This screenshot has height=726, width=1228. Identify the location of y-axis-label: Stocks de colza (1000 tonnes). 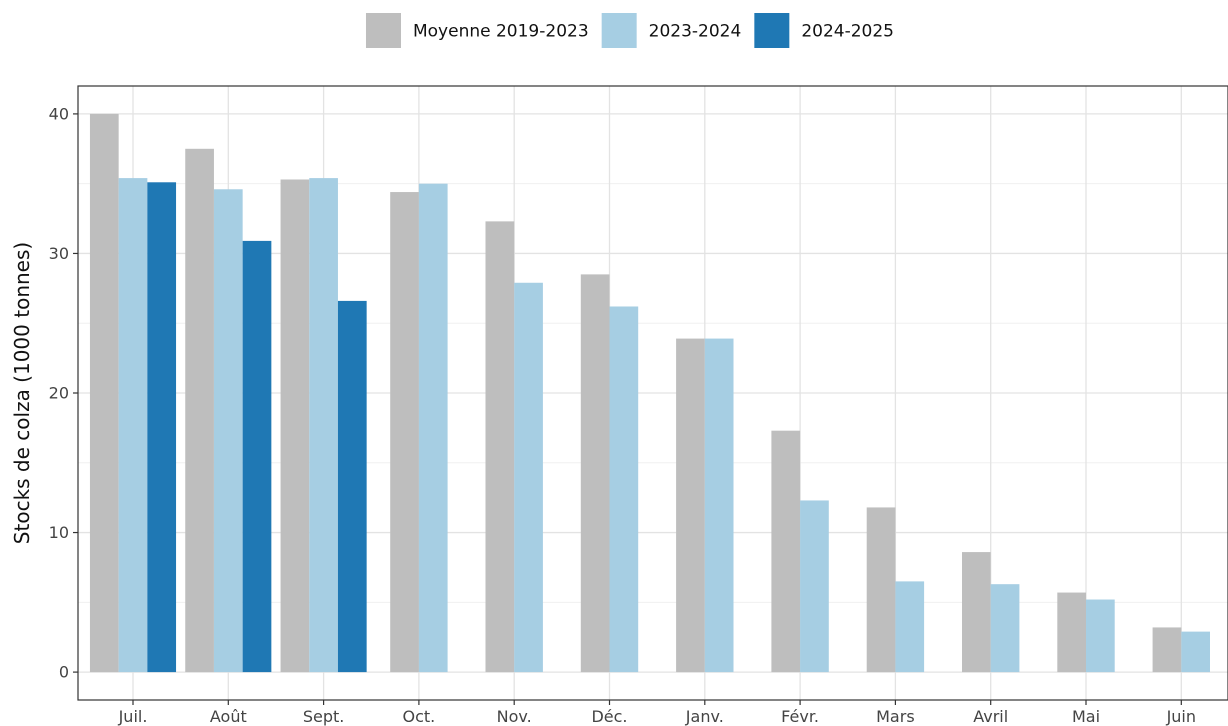
(22, 393).